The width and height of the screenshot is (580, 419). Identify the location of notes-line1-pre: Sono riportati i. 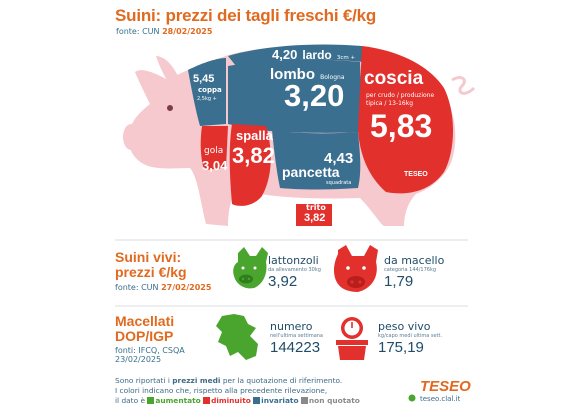
(142, 380).